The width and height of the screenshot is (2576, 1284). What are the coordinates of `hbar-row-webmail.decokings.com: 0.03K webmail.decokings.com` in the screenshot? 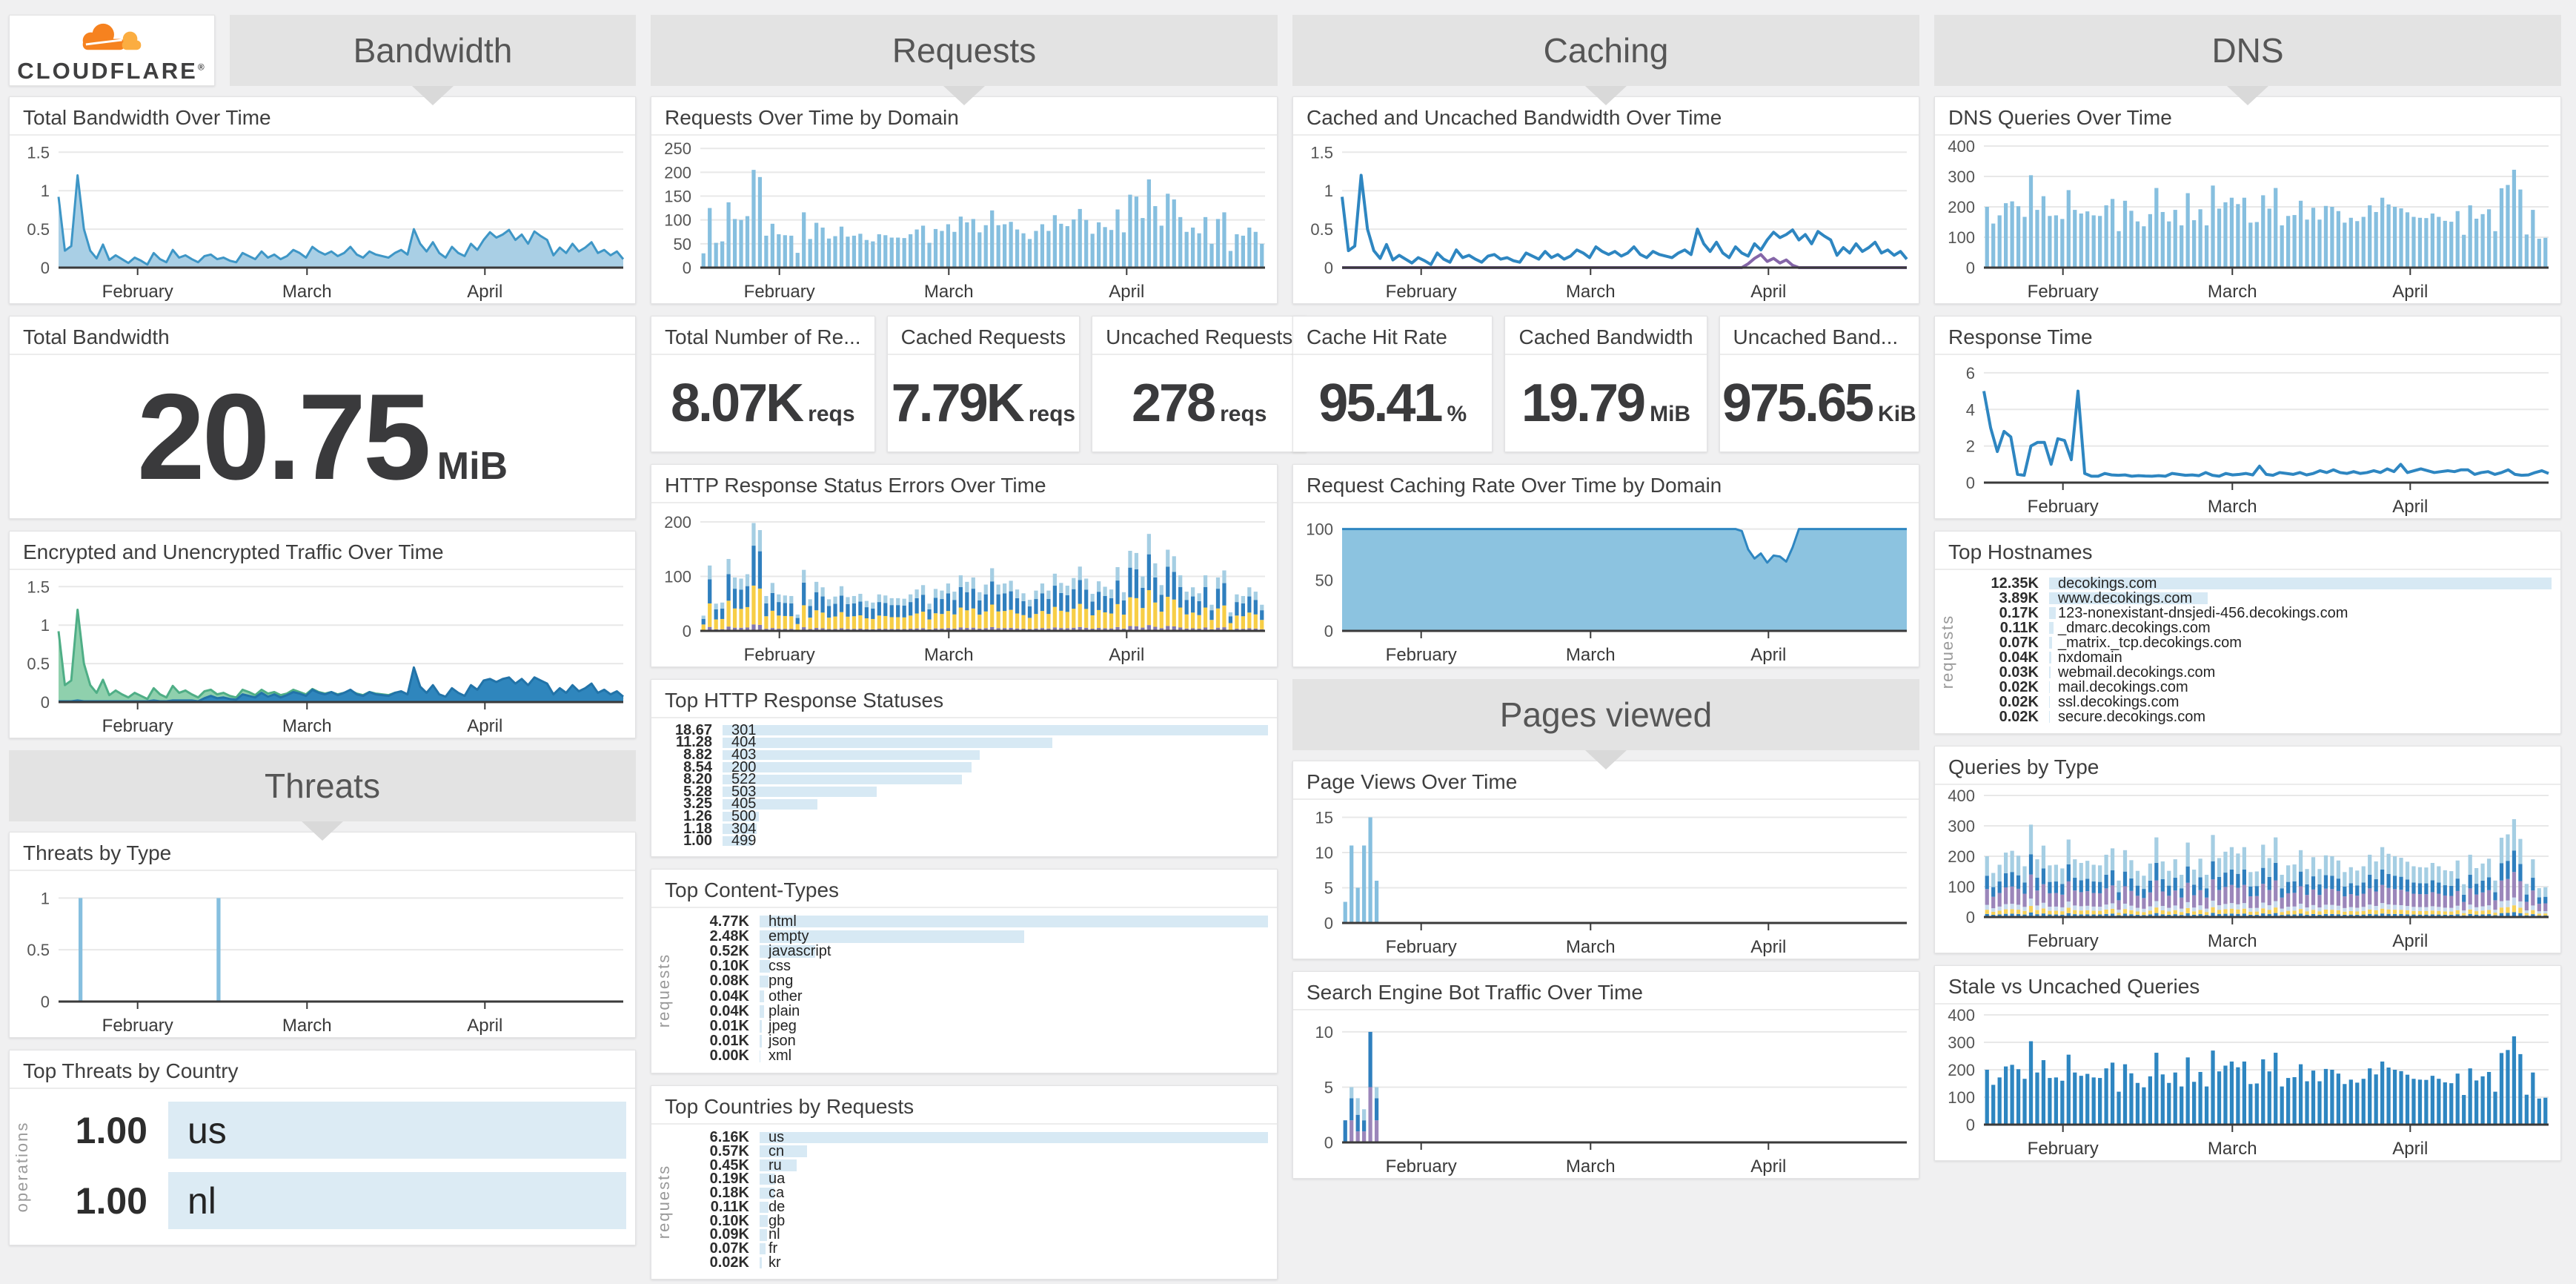 It's located at (2257, 672).